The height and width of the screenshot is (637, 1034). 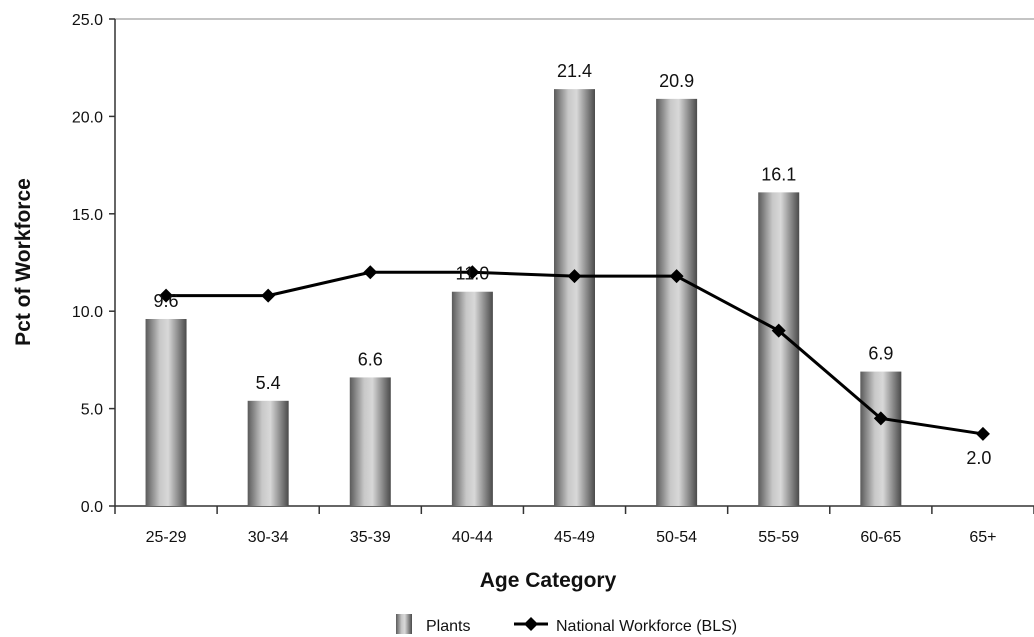 I want to click on x-tick-label: 40-44, so click(x=472, y=537).